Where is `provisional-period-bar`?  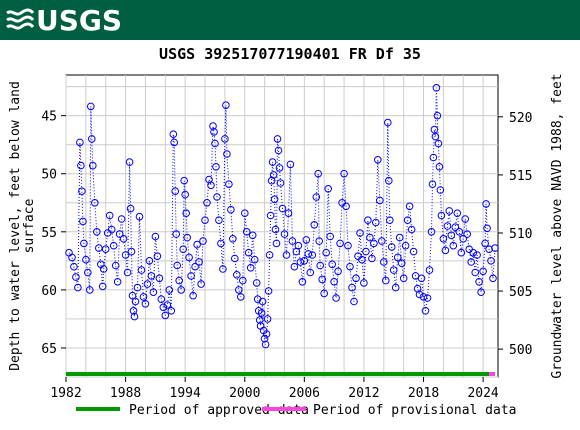 provisional-period-bar is located at coordinates (492, 374).